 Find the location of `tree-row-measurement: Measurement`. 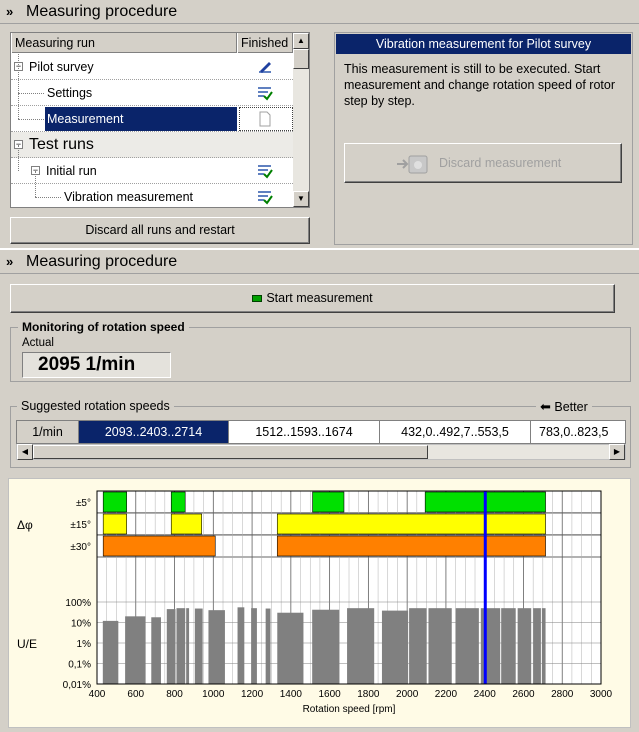

tree-row-measurement: Measurement is located at coordinates (152, 112).